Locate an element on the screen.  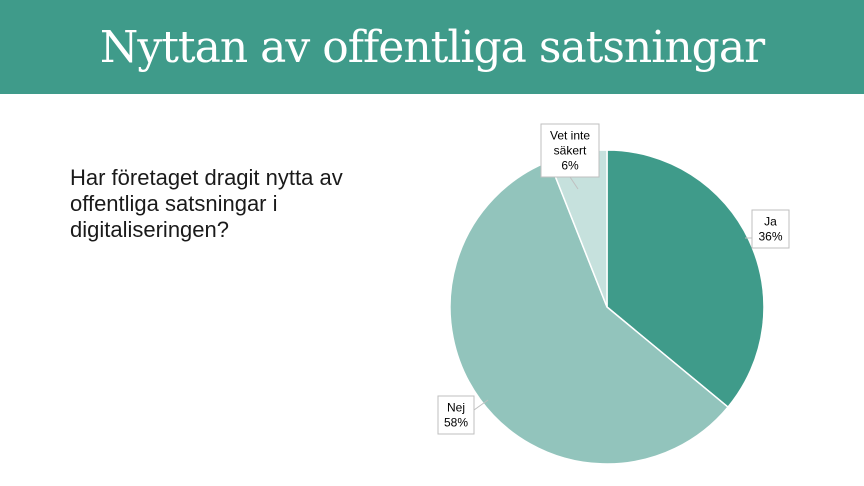
page-title: Nyttan av offentliga satsningar is located at coordinates (432, 47).